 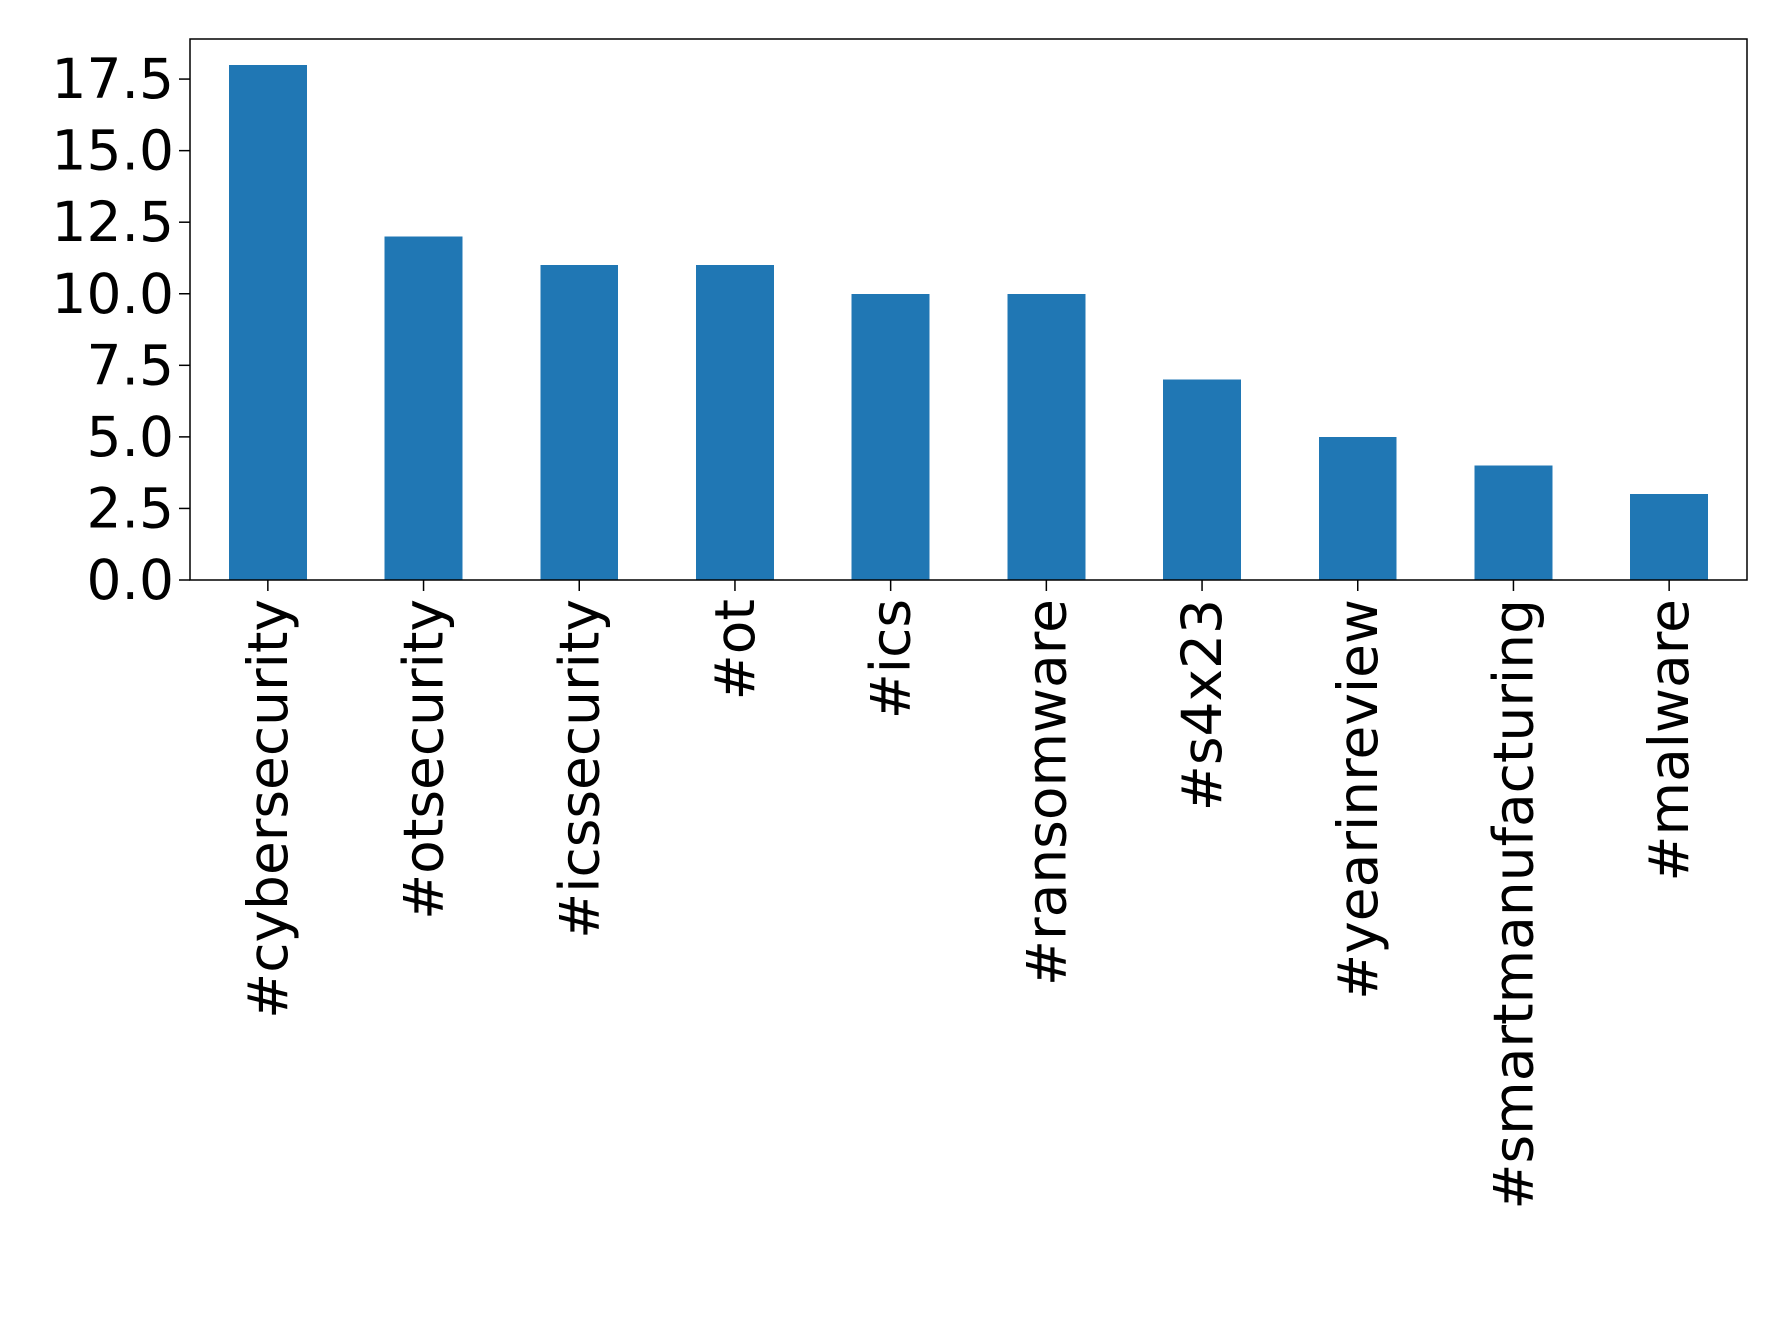 I want to click on x-tick-label: #ransomware, so click(x=1046, y=792).